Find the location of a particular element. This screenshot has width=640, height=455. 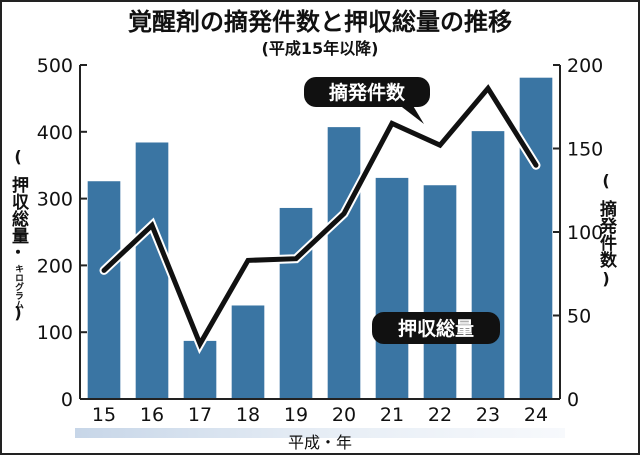

legend-bar-label: 押収総量 is located at coordinates (436, 328).